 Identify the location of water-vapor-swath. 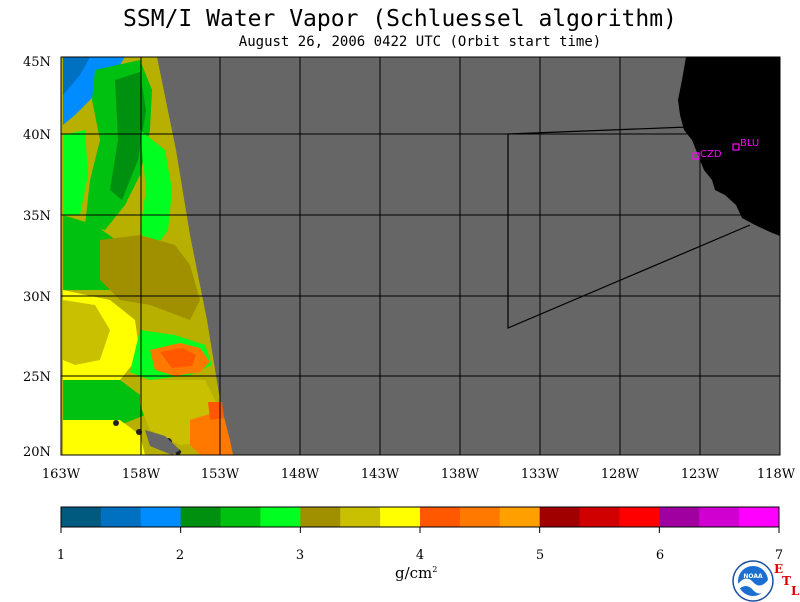
(147, 256).